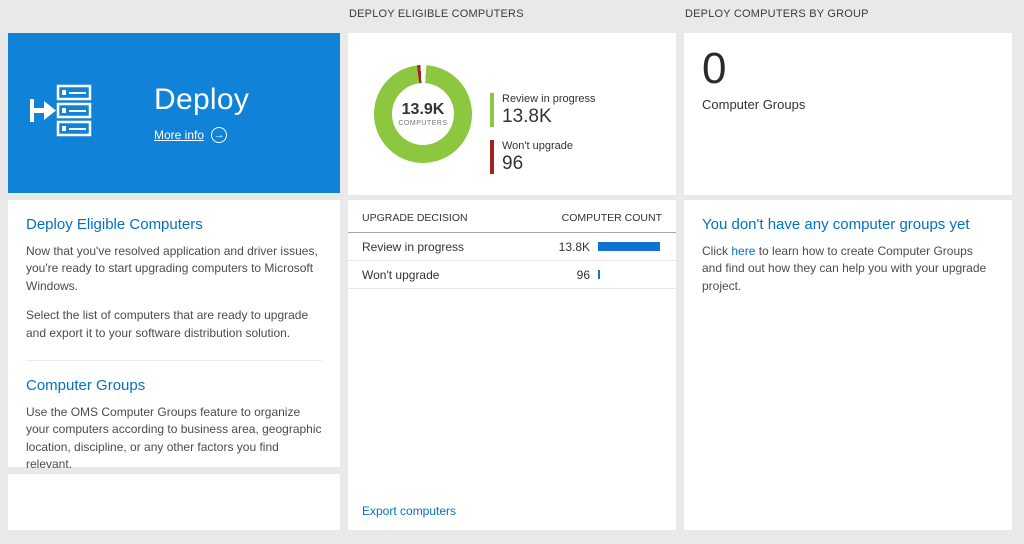 Image resolution: width=1024 pixels, height=544 pixels. What do you see at coordinates (549, 99) in the screenshot?
I see `legend-label: Review in progress` at bounding box center [549, 99].